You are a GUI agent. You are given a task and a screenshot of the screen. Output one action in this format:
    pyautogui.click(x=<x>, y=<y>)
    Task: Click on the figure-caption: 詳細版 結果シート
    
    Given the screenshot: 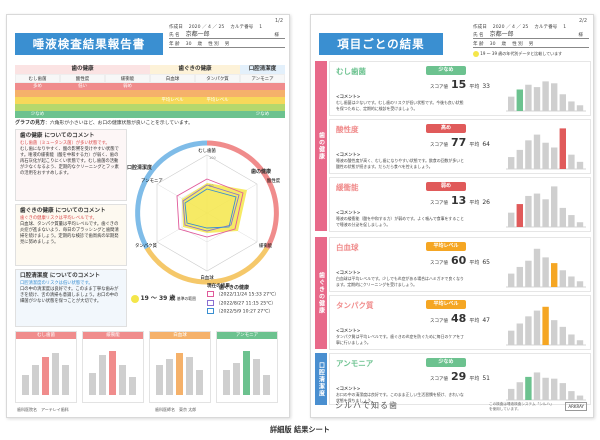 What is the action you would take?
    pyautogui.click(x=299, y=429)
    